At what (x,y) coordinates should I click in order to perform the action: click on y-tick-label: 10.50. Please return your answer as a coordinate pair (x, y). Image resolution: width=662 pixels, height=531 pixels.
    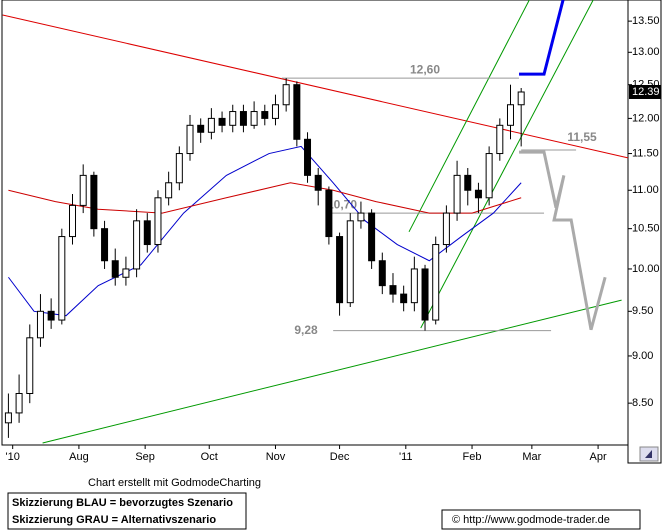
    Looking at the image, I should click on (646, 229).